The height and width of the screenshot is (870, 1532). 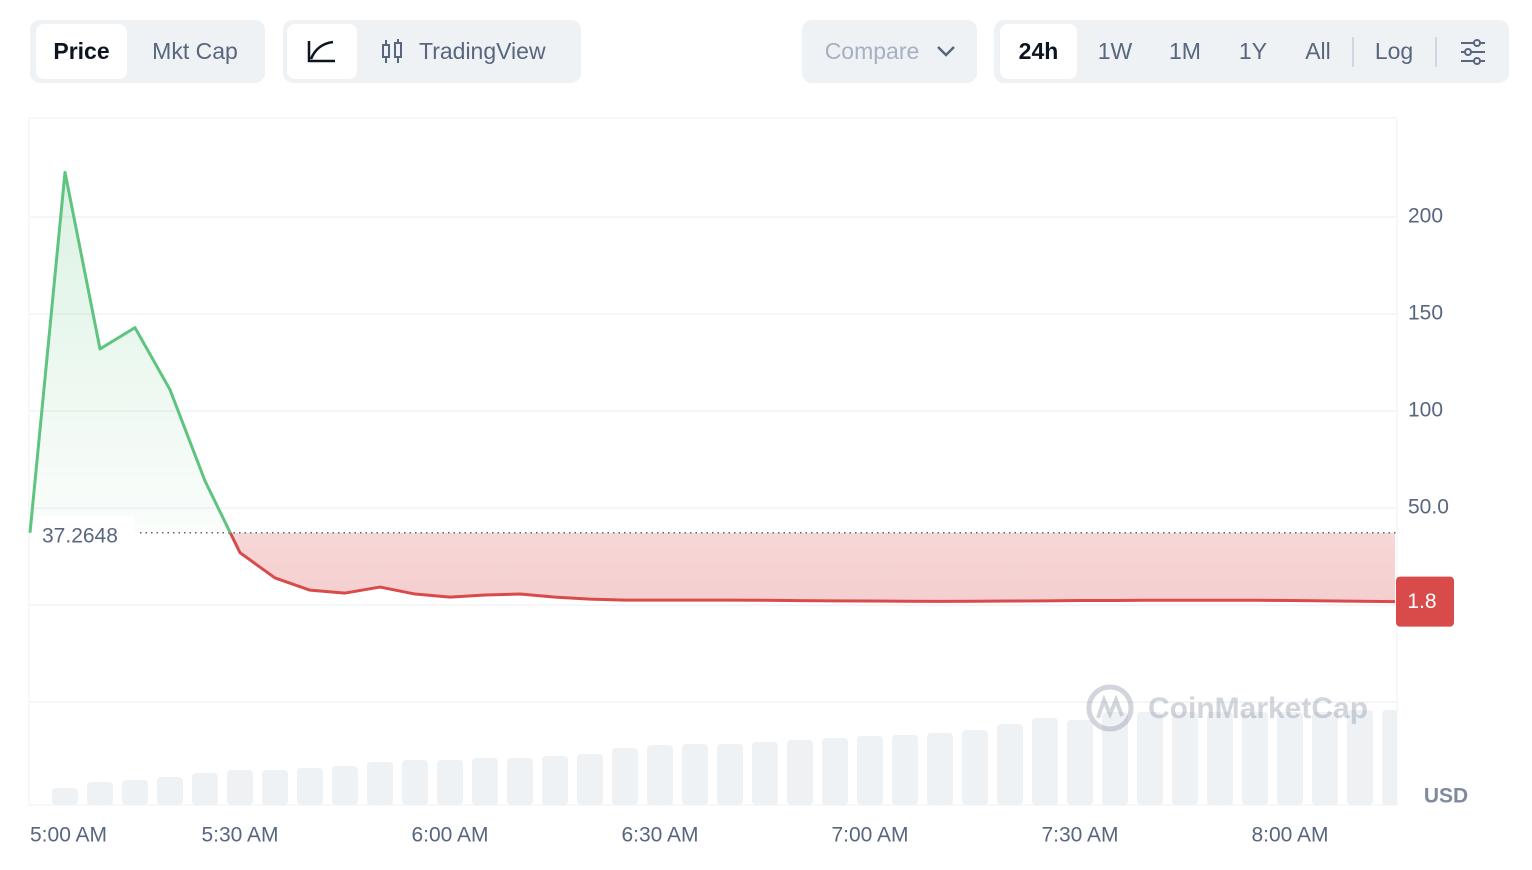 I want to click on y-tick-label: 150, so click(x=1425, y=313).